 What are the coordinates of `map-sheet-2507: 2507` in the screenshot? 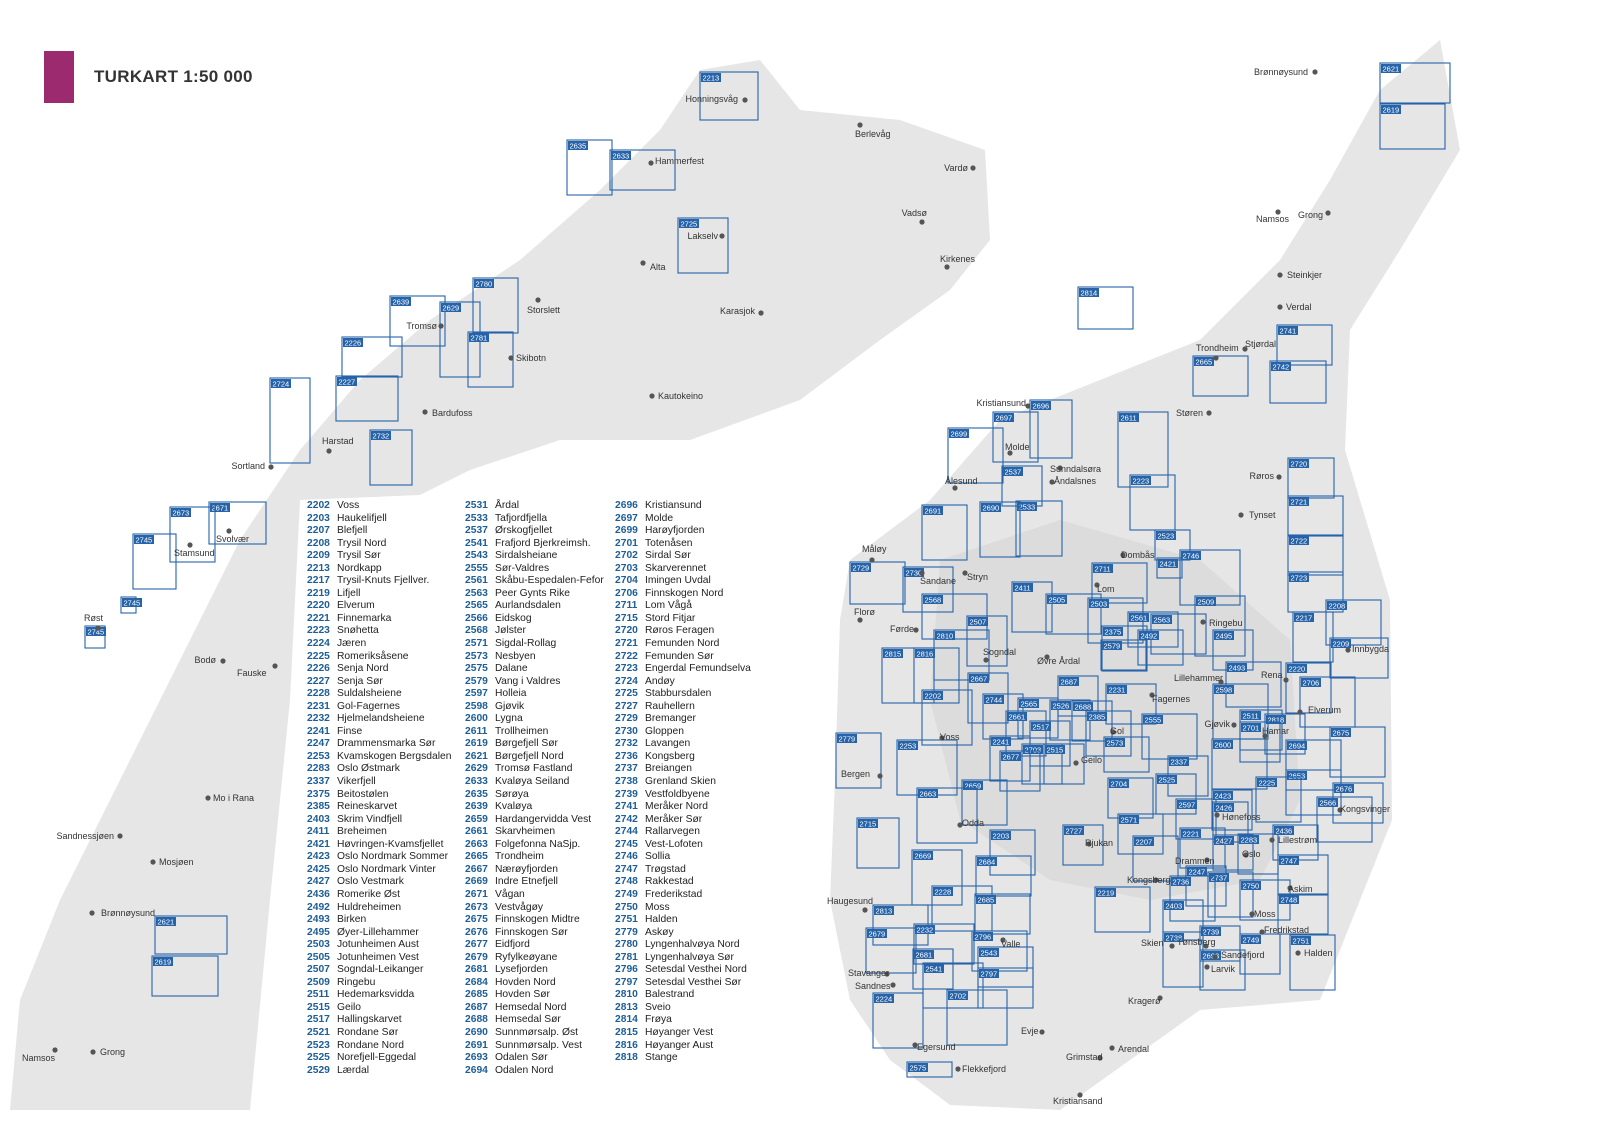 It's located at (987, 641).